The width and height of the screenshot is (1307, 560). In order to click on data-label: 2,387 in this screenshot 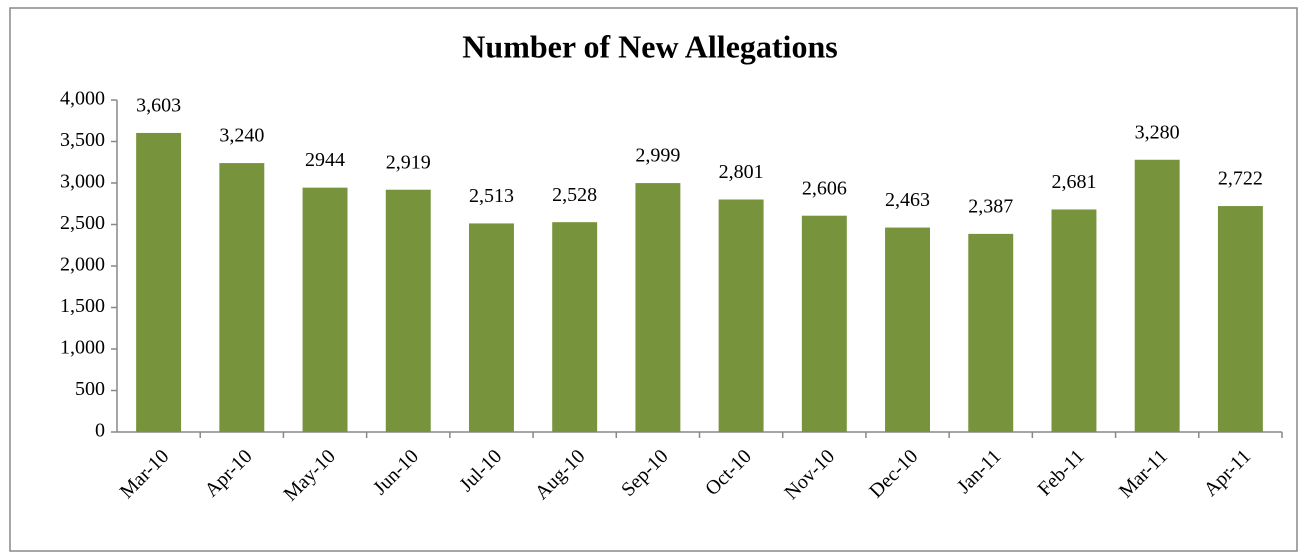, I will do `click(990, 206)`.